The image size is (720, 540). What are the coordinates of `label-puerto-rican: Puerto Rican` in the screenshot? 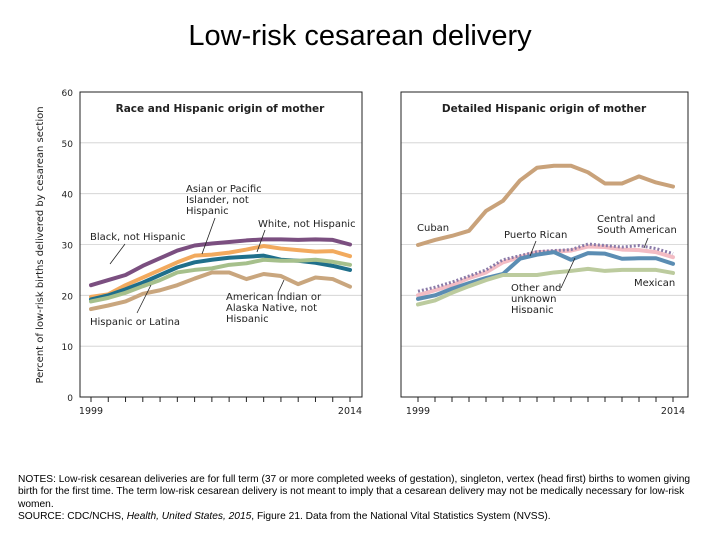 It's located at (535, 235).